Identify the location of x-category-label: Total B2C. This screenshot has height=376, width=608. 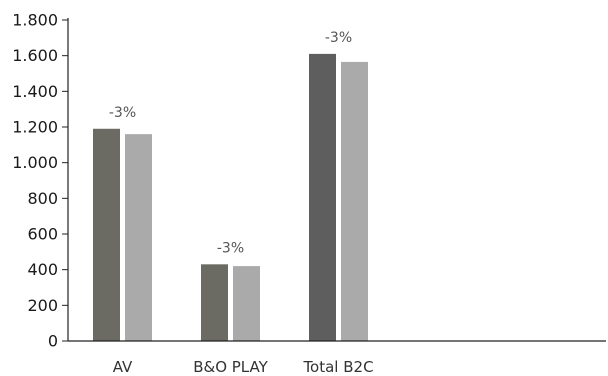
(337, 367).